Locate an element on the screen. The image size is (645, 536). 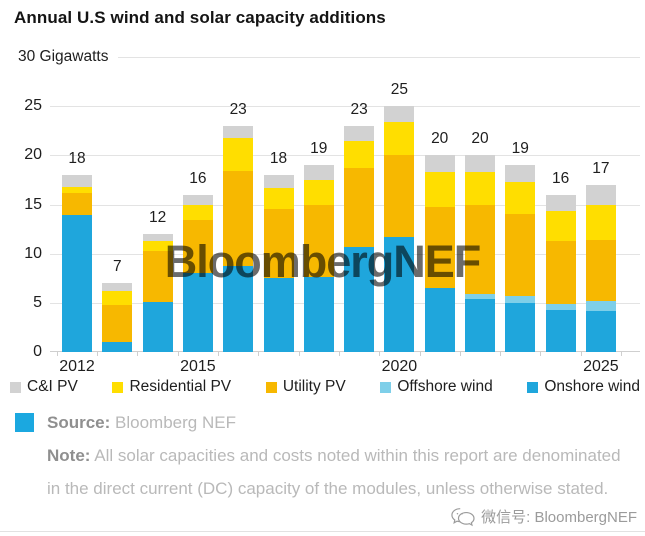
bar-total-label-2021: 20 is located at coordinates (440, 139).